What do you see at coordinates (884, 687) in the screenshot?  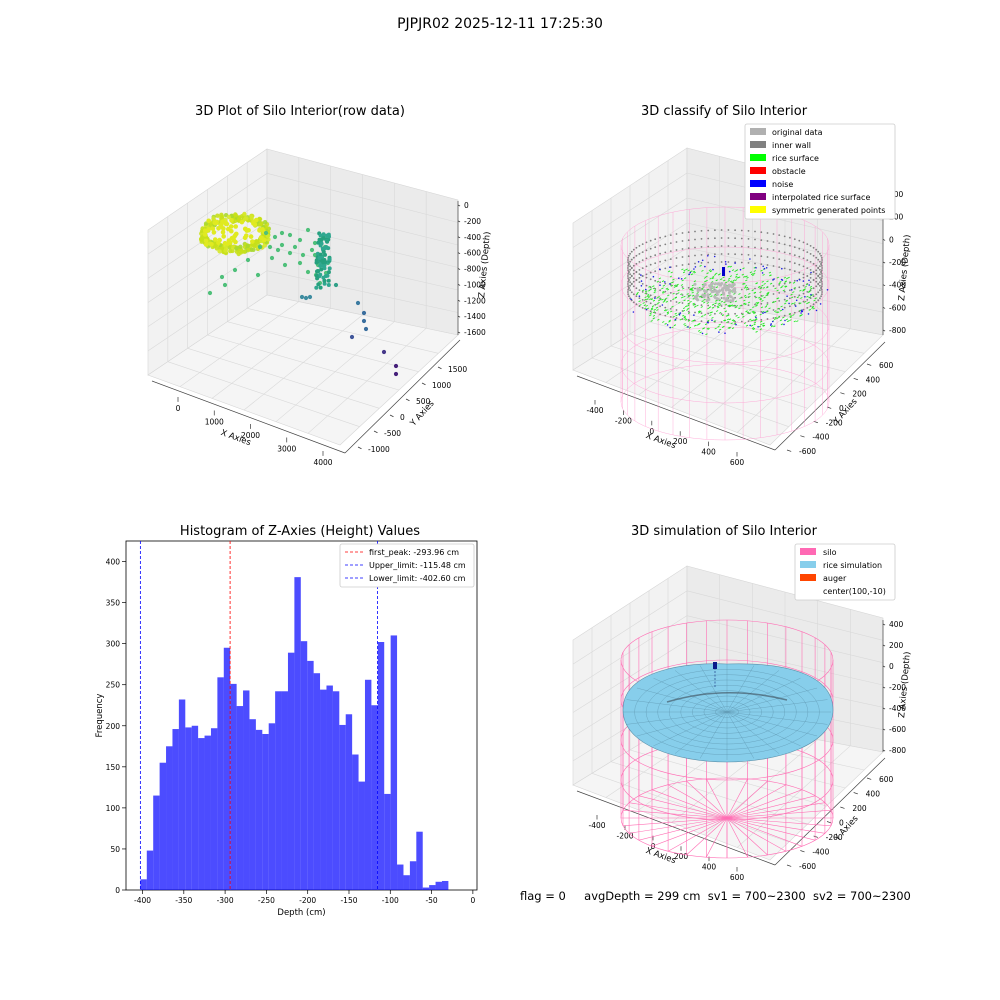 I see `sim-z-tick-mark` at bounding box center [884, 687].